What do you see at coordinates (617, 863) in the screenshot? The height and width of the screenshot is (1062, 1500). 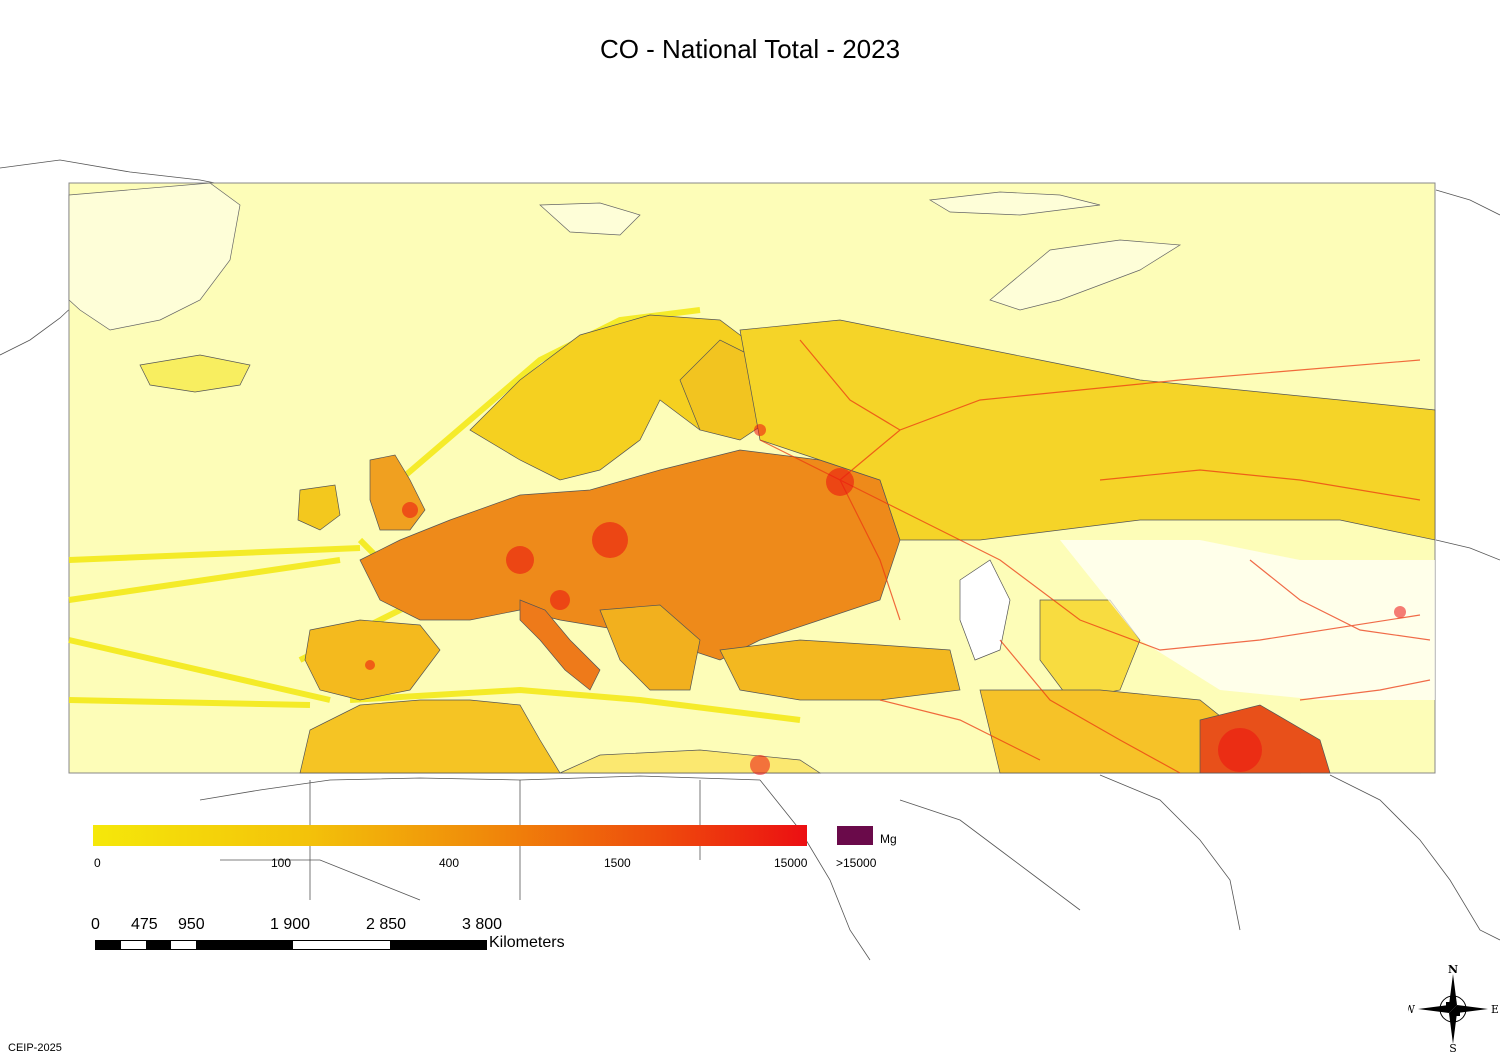 I see `legend-tick: 1500` at bounding box center [617, 863].